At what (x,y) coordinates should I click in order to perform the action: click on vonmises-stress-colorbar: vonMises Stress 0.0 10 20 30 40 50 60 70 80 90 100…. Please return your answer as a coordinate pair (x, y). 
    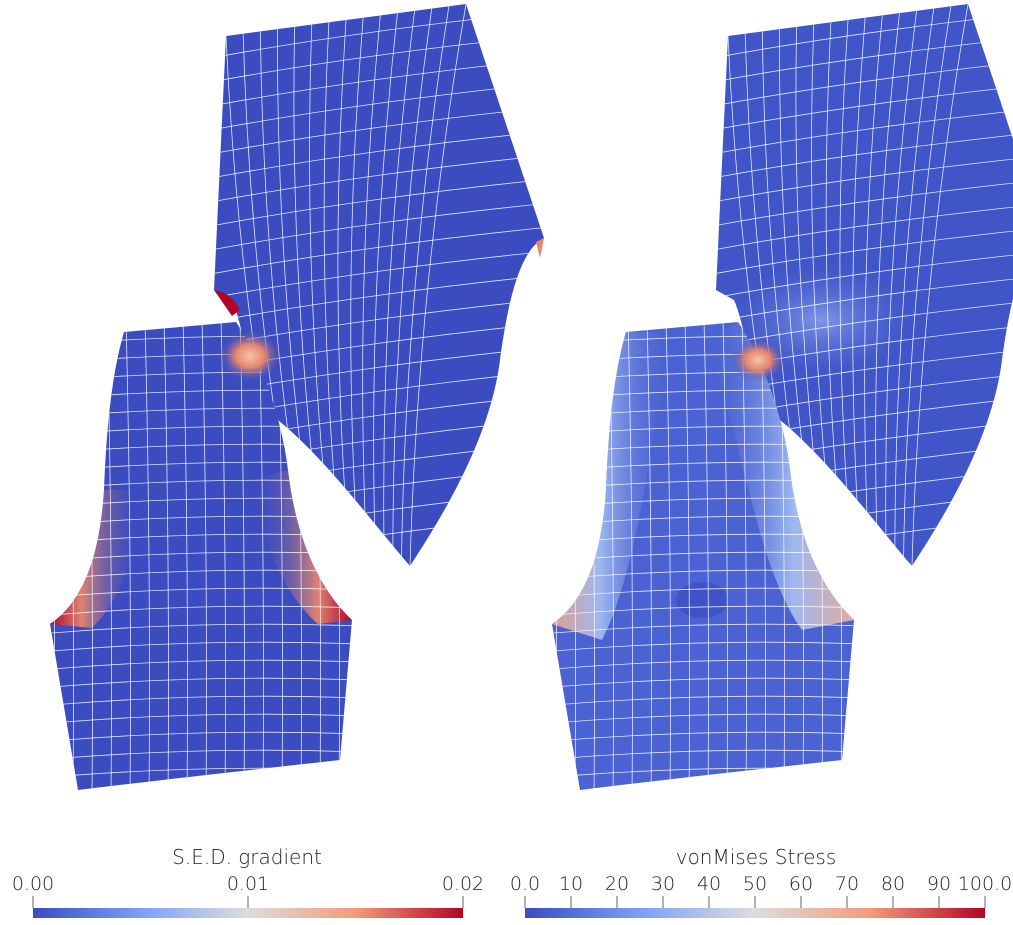
    Looking at the image, I should click on (761, 881).